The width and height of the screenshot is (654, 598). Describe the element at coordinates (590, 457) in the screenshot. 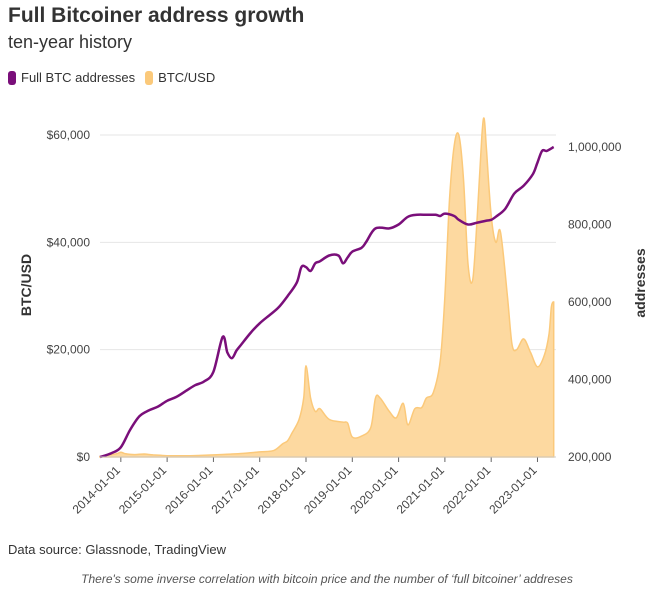

I see `y-right-tick-label: 200,000` at that location.